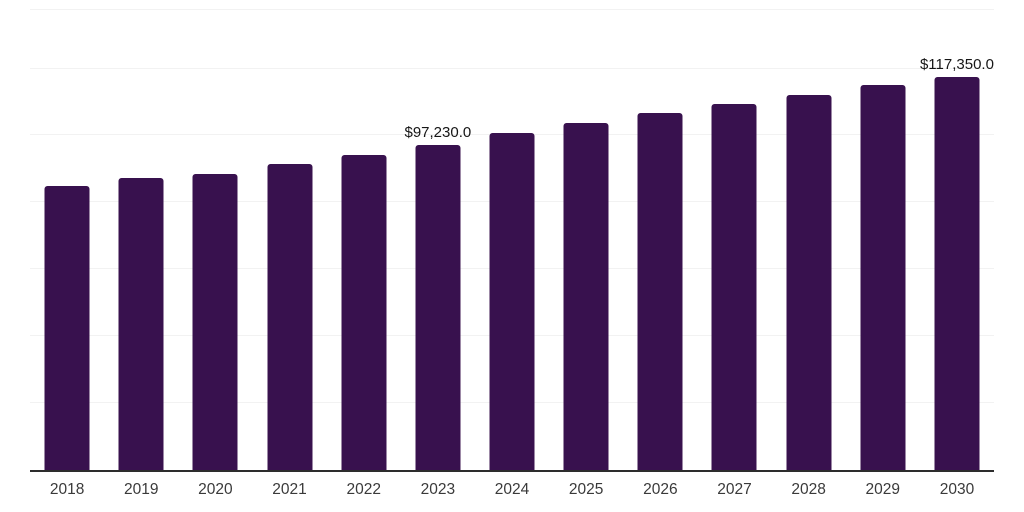  Describe the element at coordinates (438, 489) in the screenshot. I see `x-tick-label-2023: 2023` at that location.